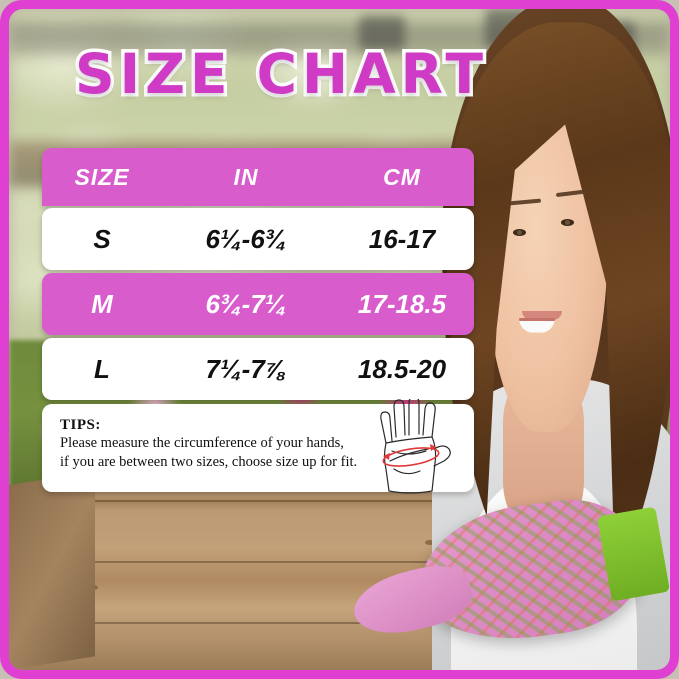 This screenshot has width=679, height=679. I want to click on cell-inches: 7¼-7⅞, so click(246, 368).